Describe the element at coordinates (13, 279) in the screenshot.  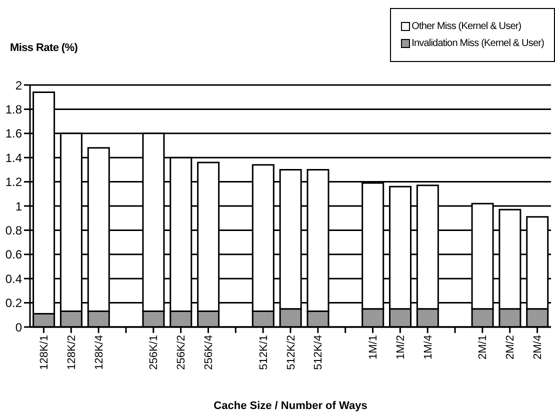
I see `y-tick-label: 0.4` at that location.